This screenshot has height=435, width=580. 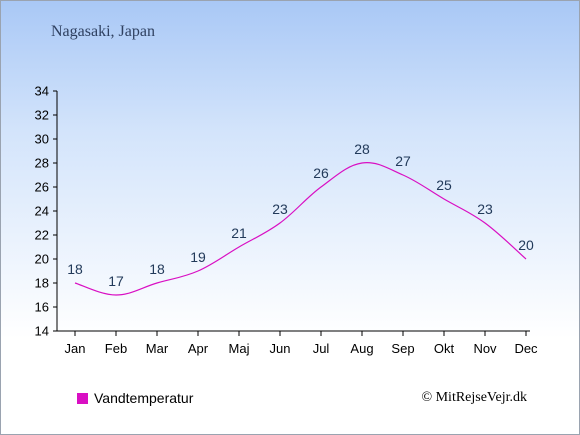 What do you see at coordinates (403, 161) in the screenshot?
I see `data-label: 27` at bounding box center [403, 161].